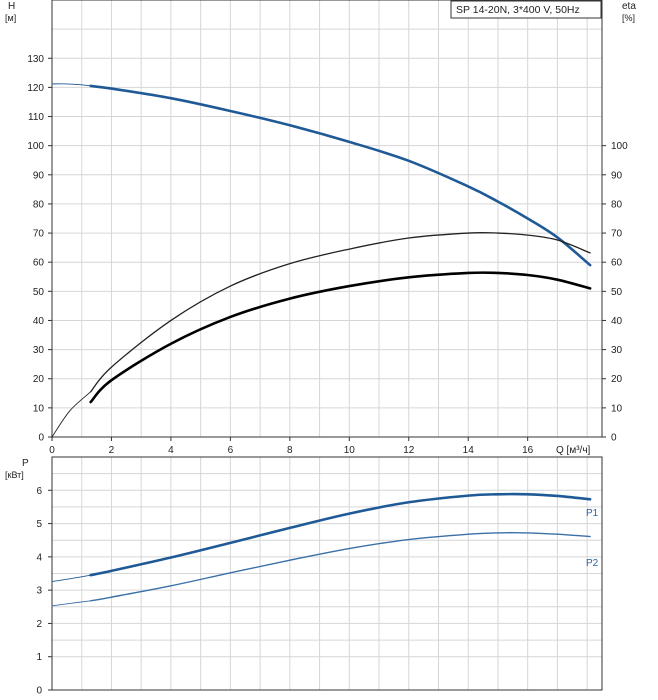 The width and height of the screenshot is (658, 700). I want to click on x-tick-label: 12, so click(409, 450).